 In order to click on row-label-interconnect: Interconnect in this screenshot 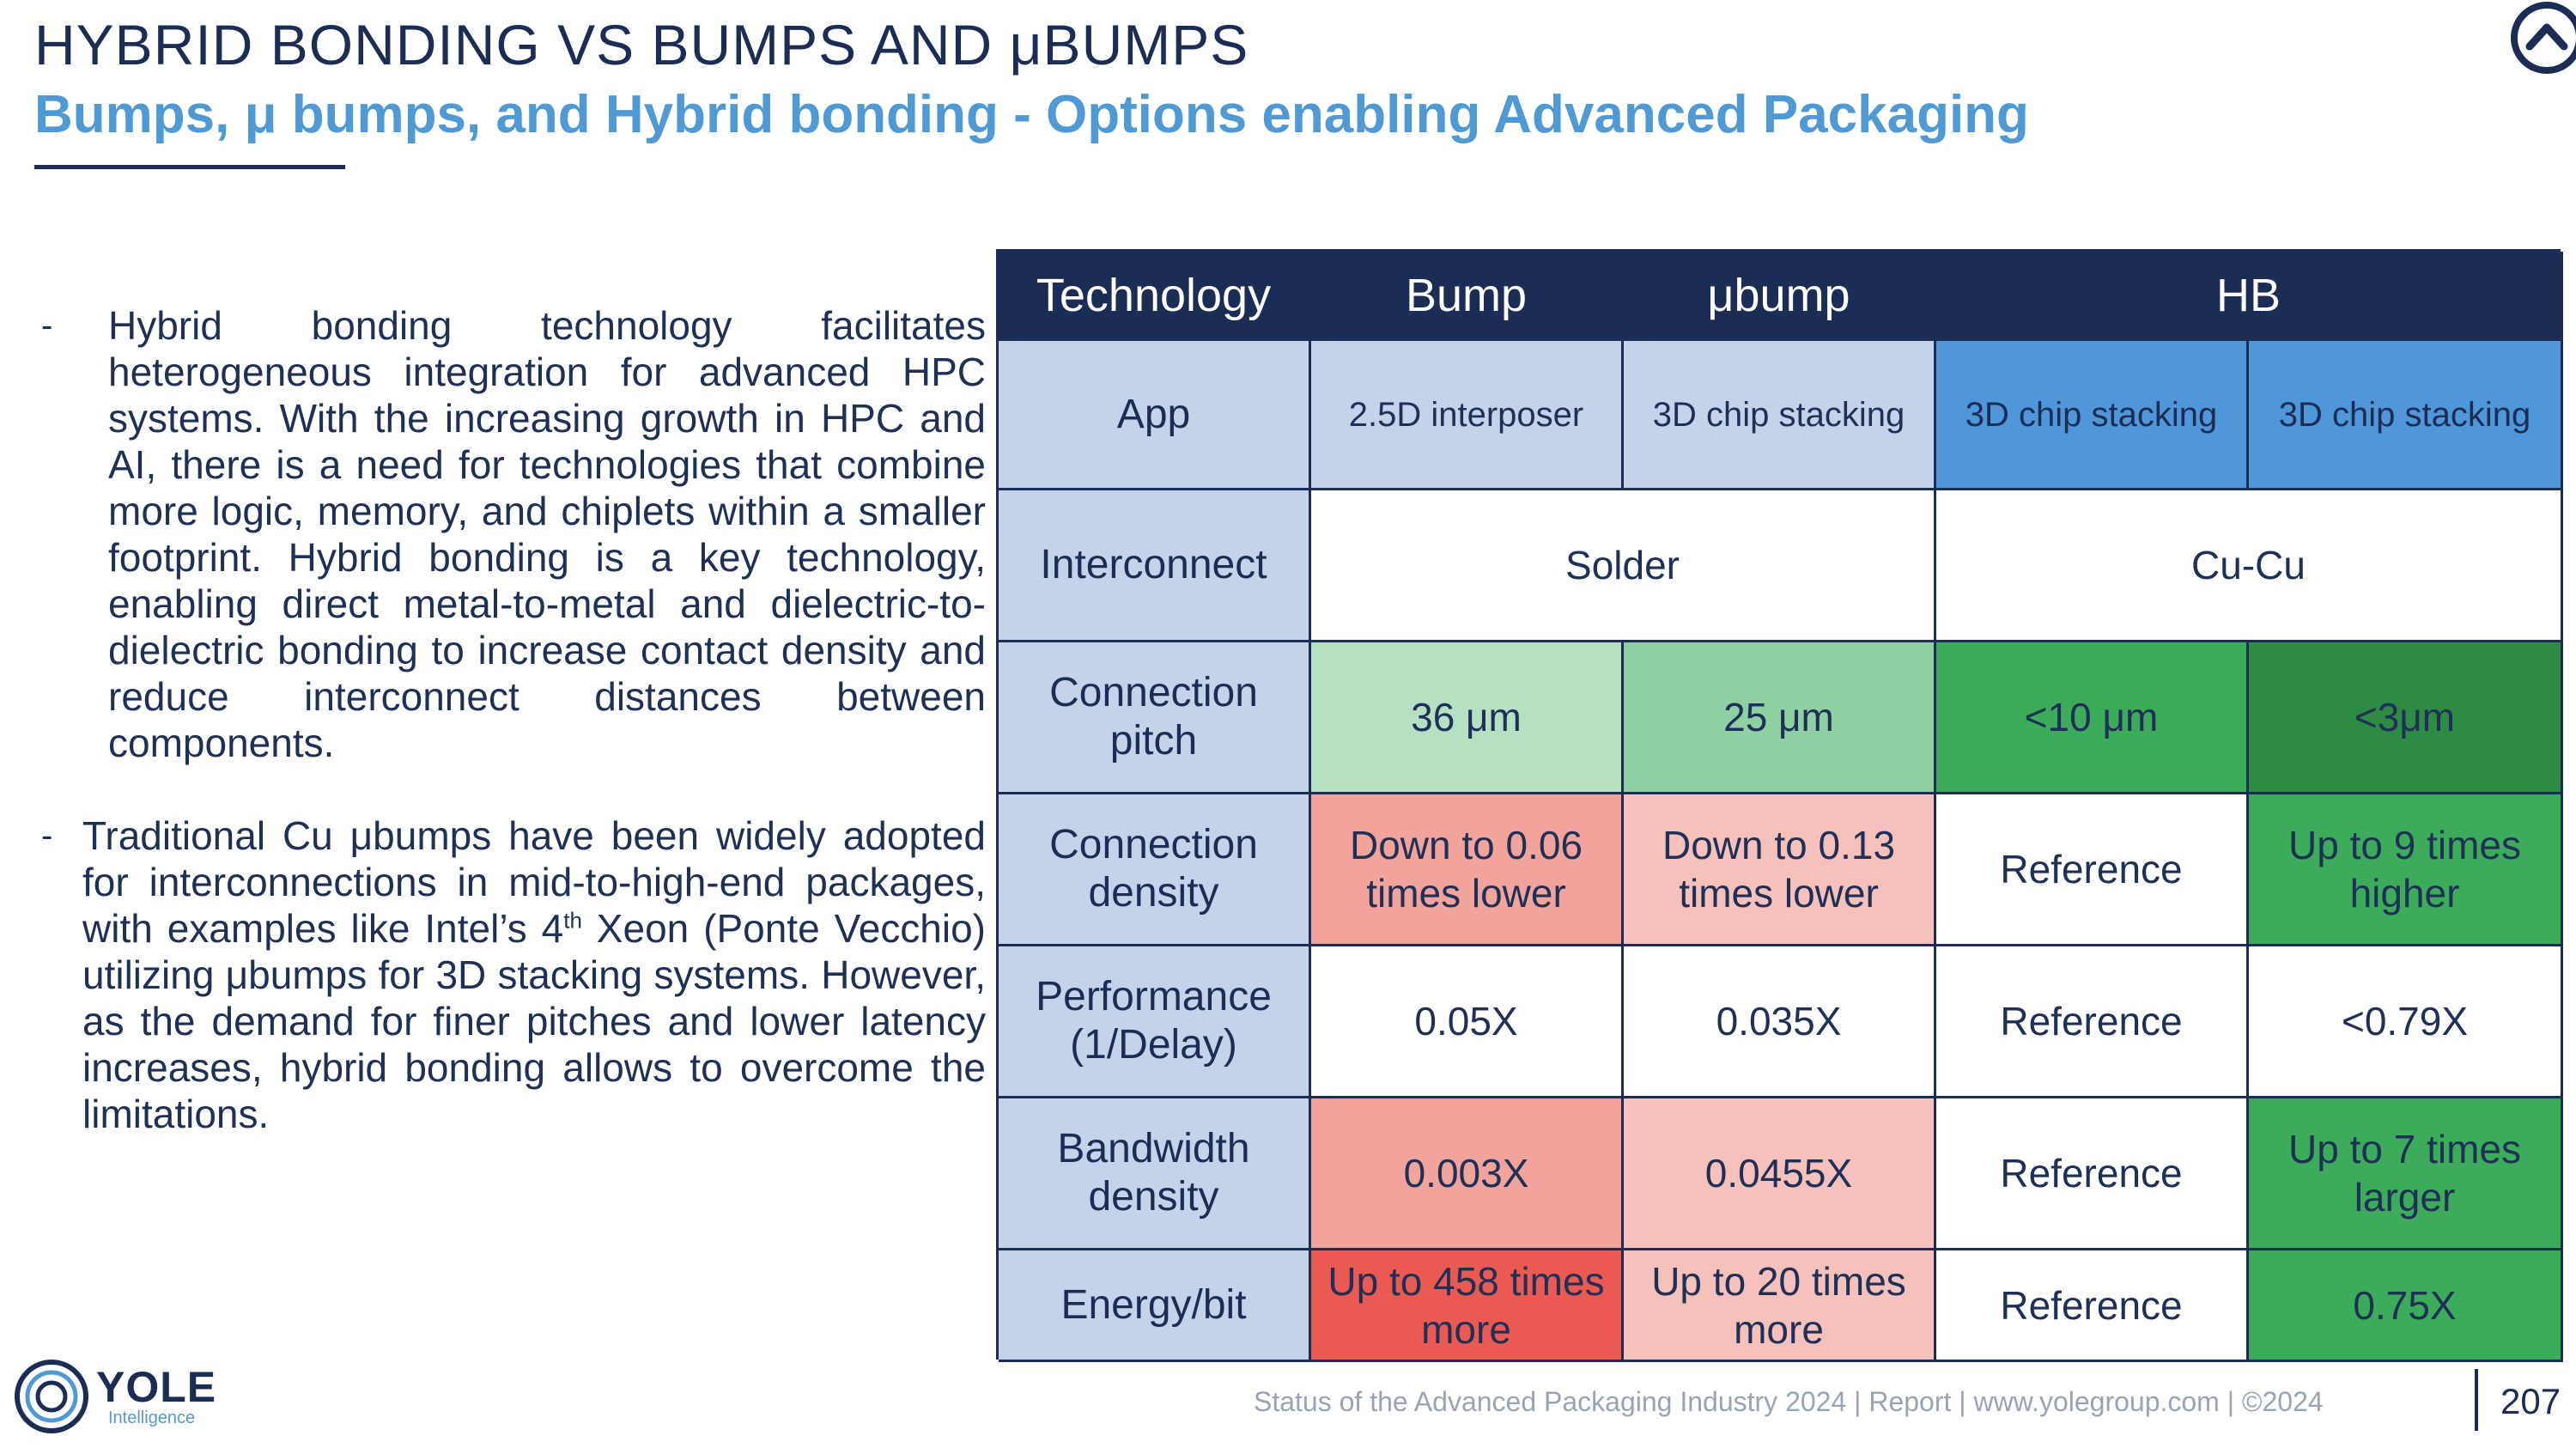, I will do `click(1155, 566)`.